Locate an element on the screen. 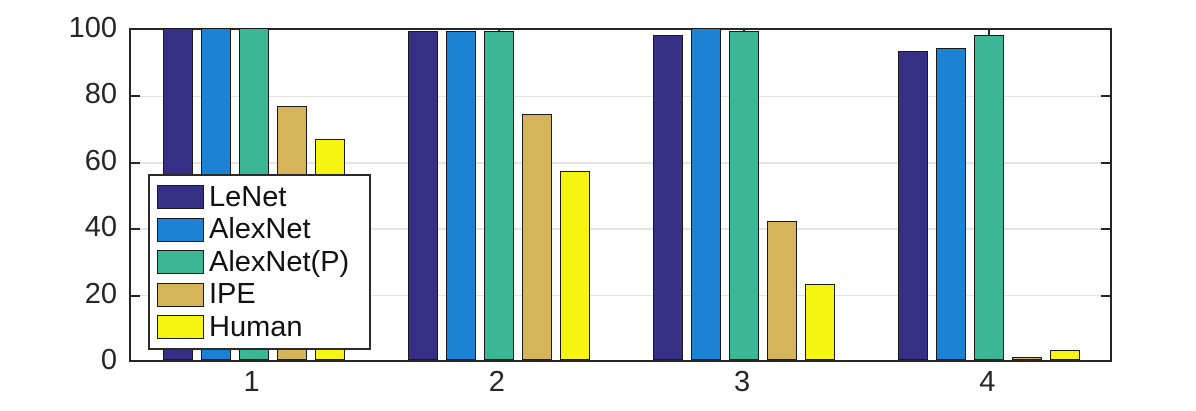 Image resolution: width=1196 pixels, height=411 pixels. bar-human-cat3 is located at coordinates (820, 321).